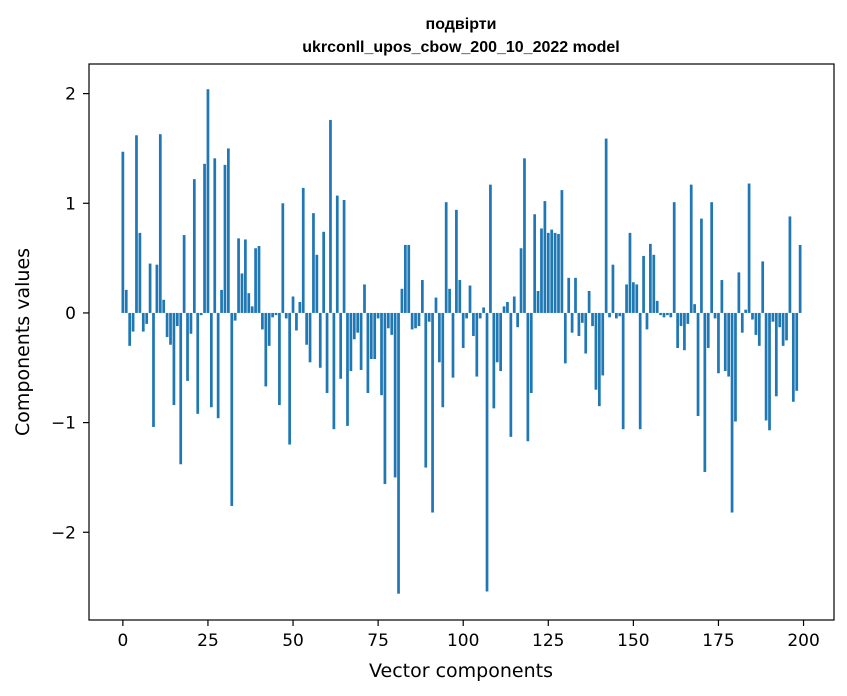 This screenshot has width=847, height=696. What do you see at coordinates (63, 424) in the screenshot?
I see `y-tick-label: −1` at bounding box center [63, 424].